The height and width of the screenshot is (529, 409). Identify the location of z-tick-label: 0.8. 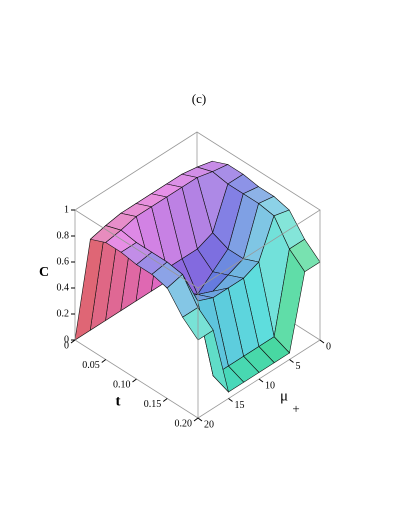
(63, 235).